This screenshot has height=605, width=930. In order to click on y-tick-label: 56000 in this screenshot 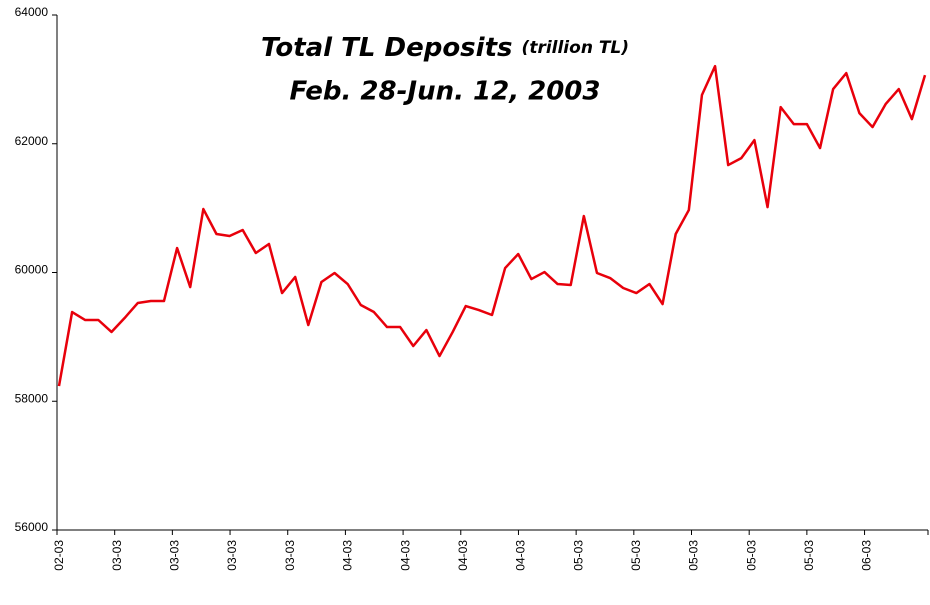, I will do `click(32, 527)`.